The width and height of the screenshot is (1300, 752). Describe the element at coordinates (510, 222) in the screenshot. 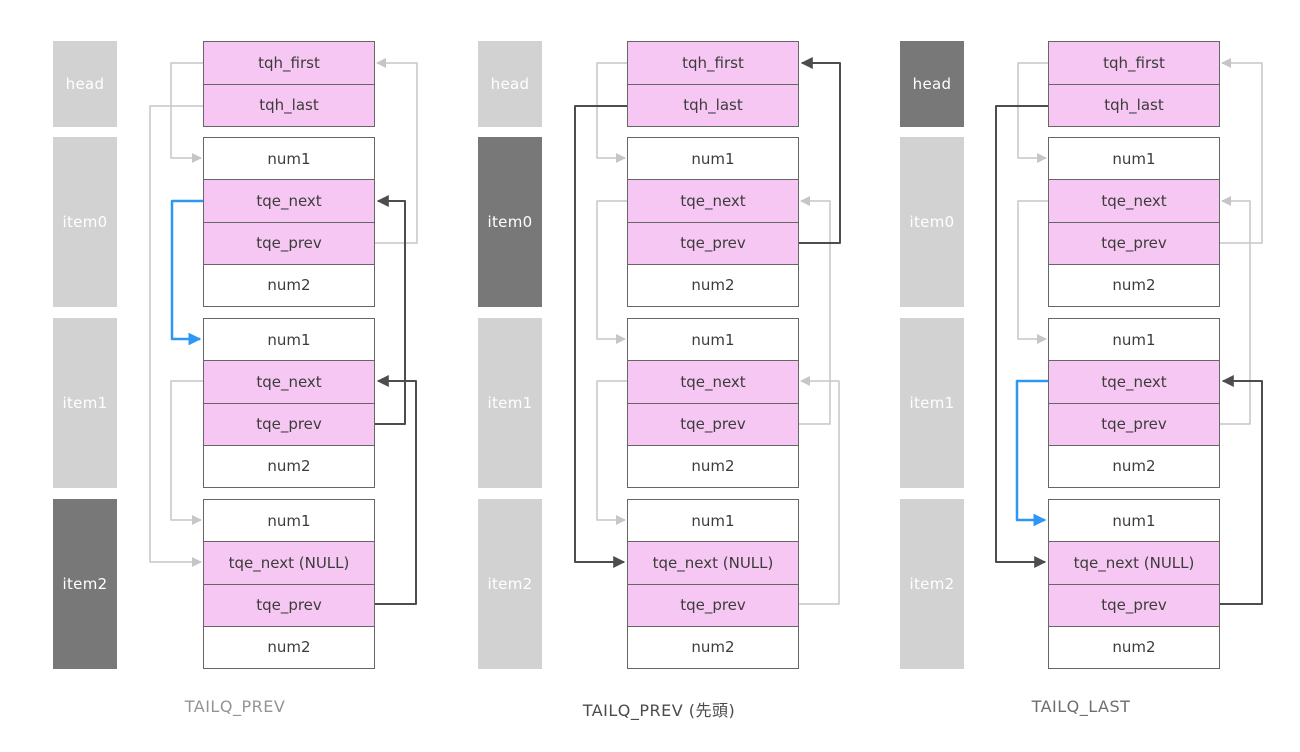

I see `item0-box-highlighted: item0` at that location.